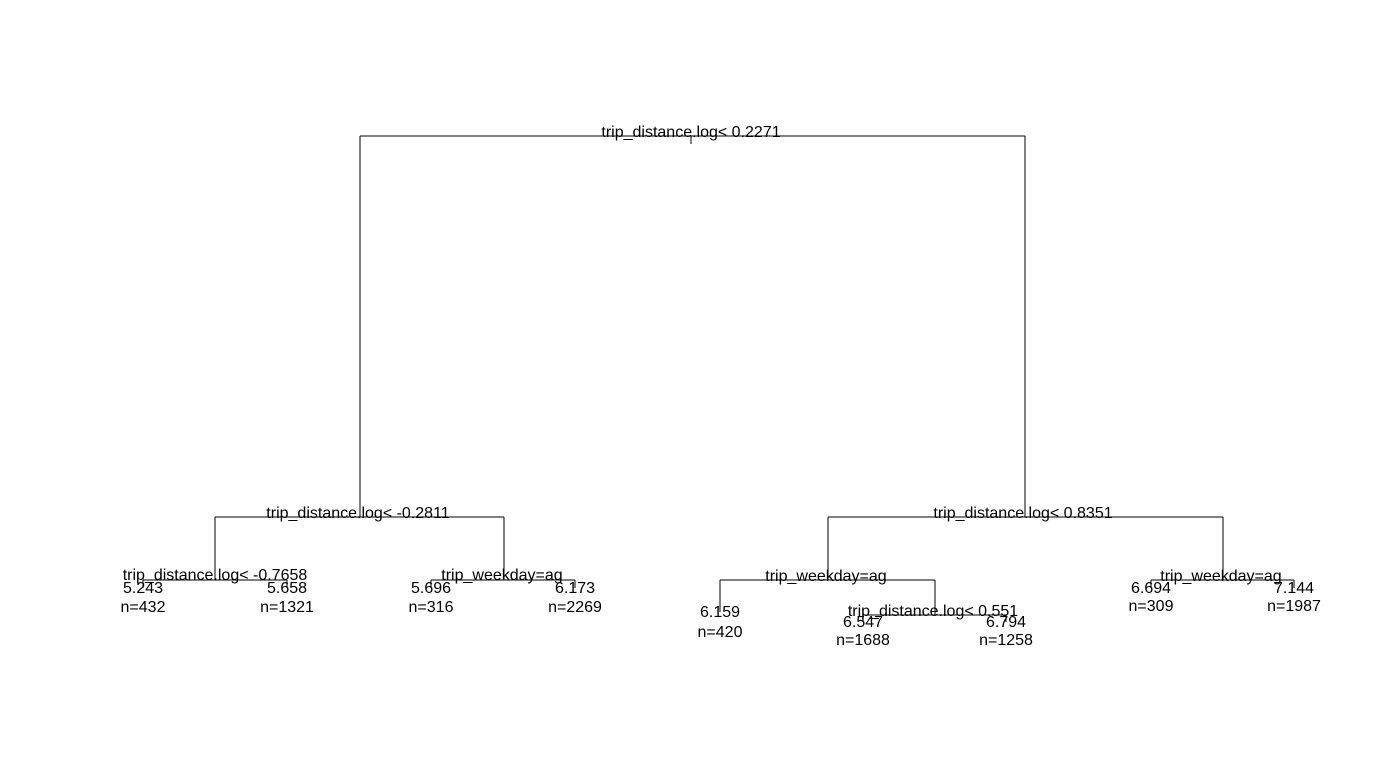  Describe the element at coordinates (143, 607) in the screenshot. I see `leaf-count: n=432` at that location.